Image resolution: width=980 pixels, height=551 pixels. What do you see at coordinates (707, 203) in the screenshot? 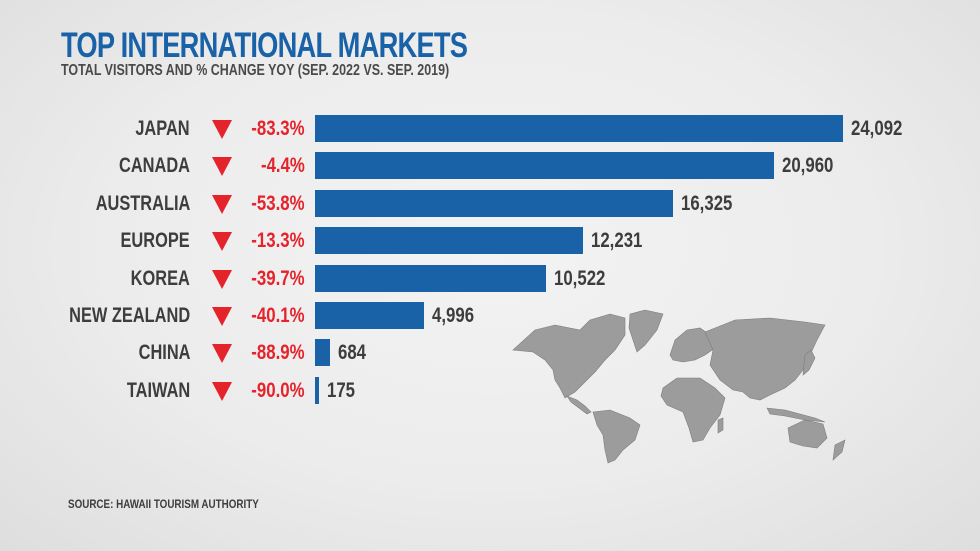
I see `visitor-count: 16,325` at bounding box center [707, 203].